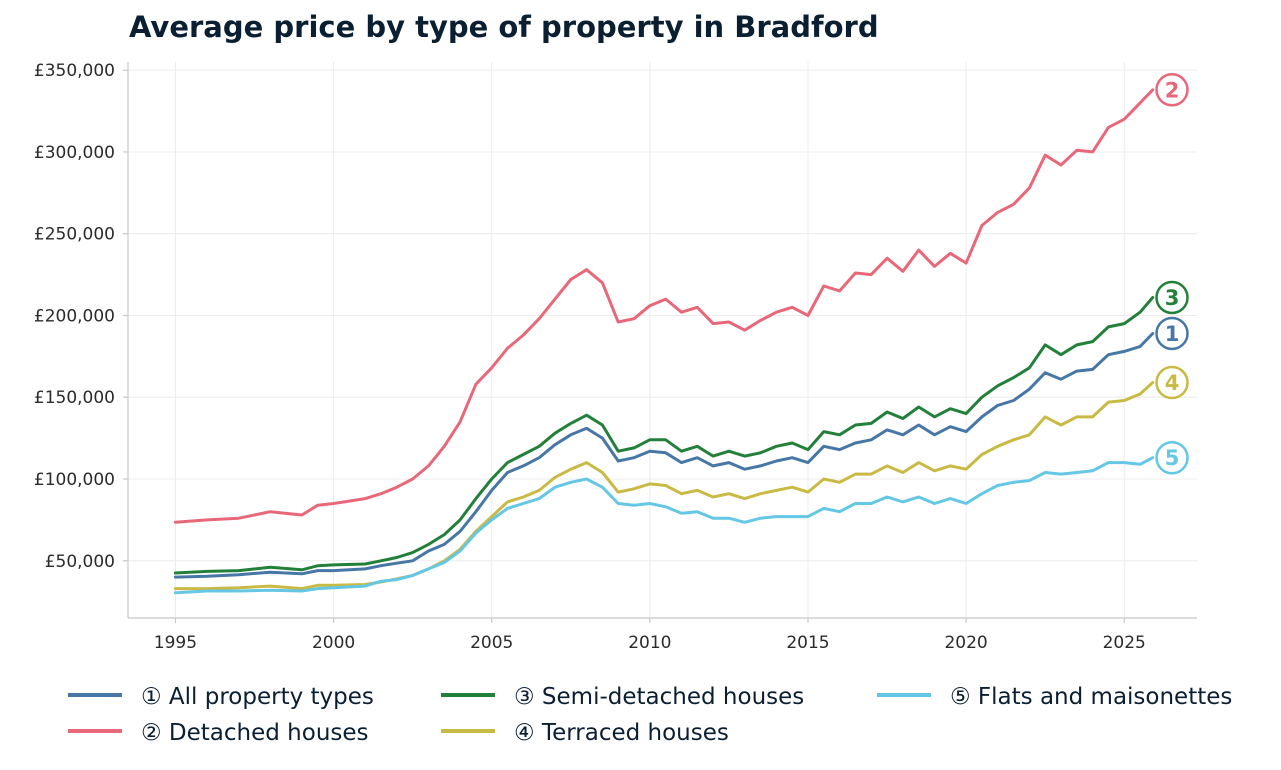 The image size is (1281, 770). Describe the element at coordinates (175, 643) in the screenshot. I see `x-tick-label: 1995` at that location.